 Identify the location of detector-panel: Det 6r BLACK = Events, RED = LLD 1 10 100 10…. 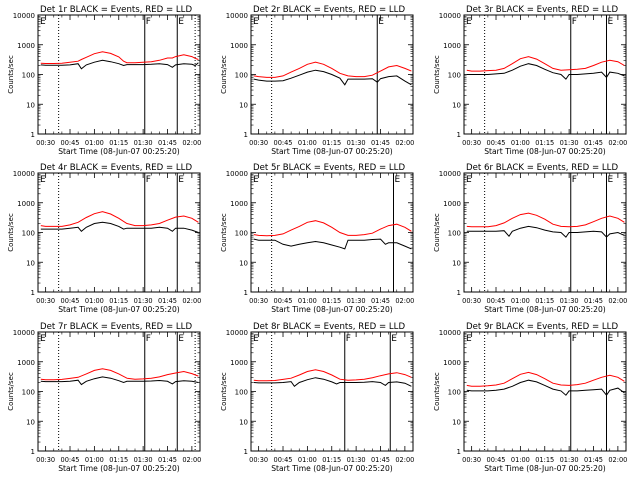
(530, 238).